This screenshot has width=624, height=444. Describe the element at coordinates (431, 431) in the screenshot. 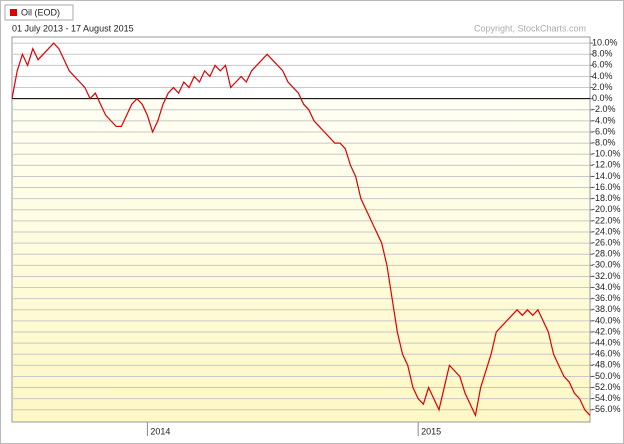

I see `x-tick-label: 2015` at that location.